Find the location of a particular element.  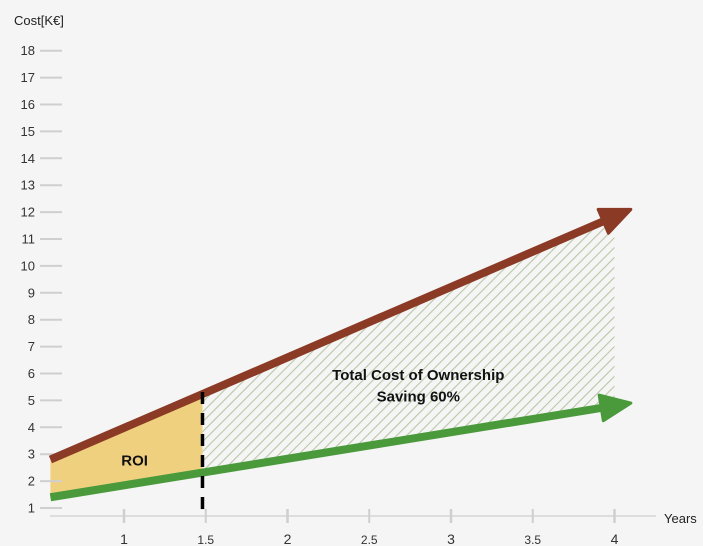

y-tick-label: 2 is located at coordinates (31, 481).